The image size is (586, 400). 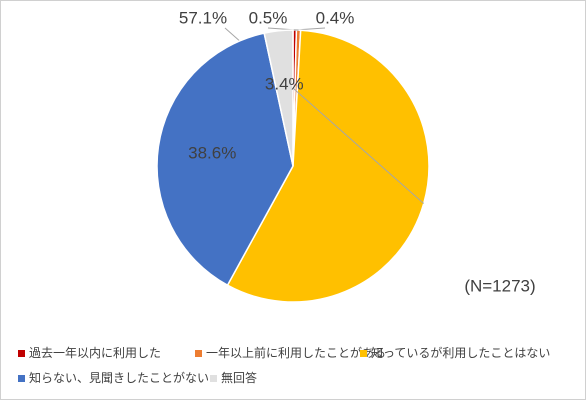 I want to click on legend-label: 知らない、見聞きしたことがない, so click(x=119, y=377).